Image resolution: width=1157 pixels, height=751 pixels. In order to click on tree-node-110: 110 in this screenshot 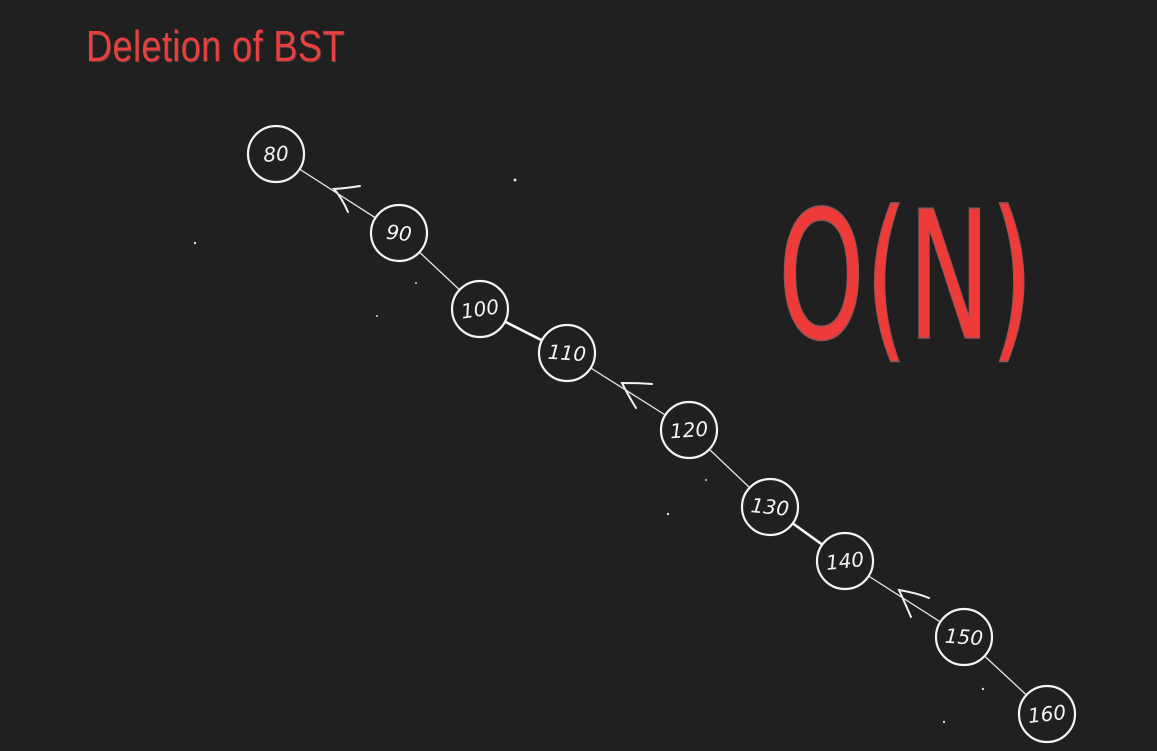, I will do `click(567, 353)`.